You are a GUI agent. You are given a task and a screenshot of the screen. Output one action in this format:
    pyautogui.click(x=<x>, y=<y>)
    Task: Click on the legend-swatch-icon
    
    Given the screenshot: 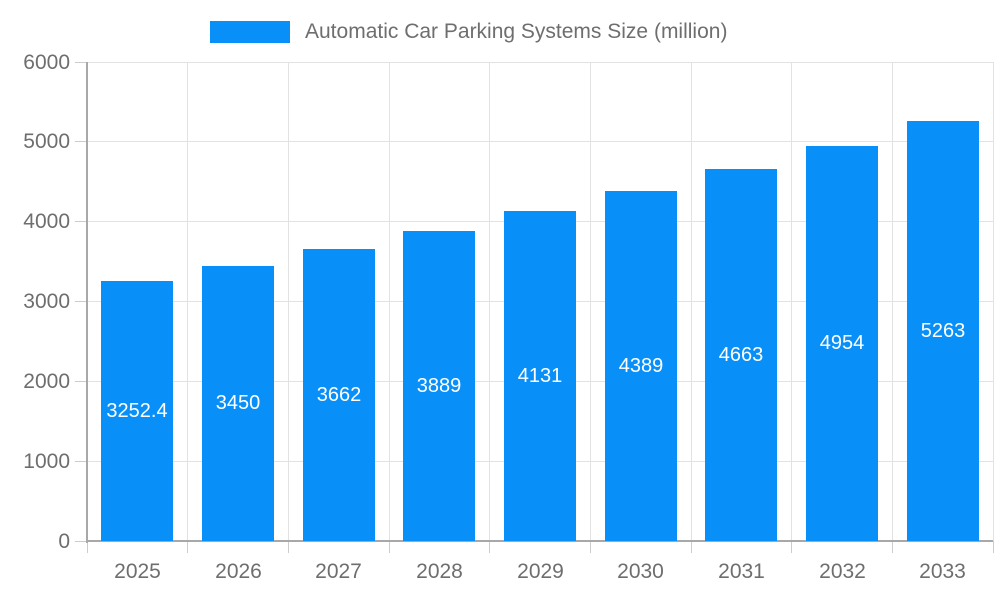 What is the action you would take?
    pyautogui.click(x=250, y=31)
    